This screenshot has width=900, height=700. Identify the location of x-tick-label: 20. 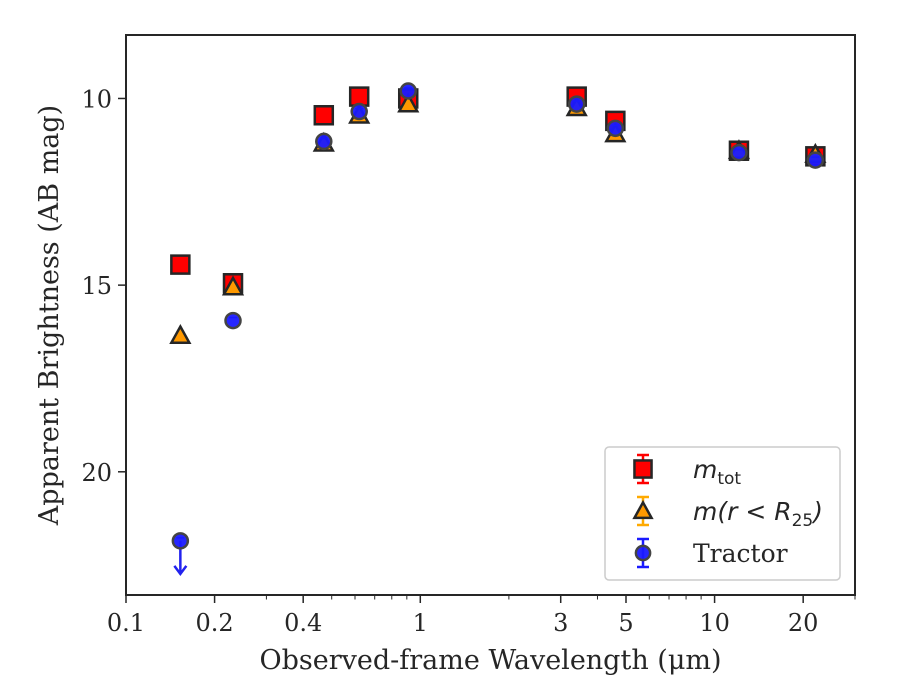
(803, 623).